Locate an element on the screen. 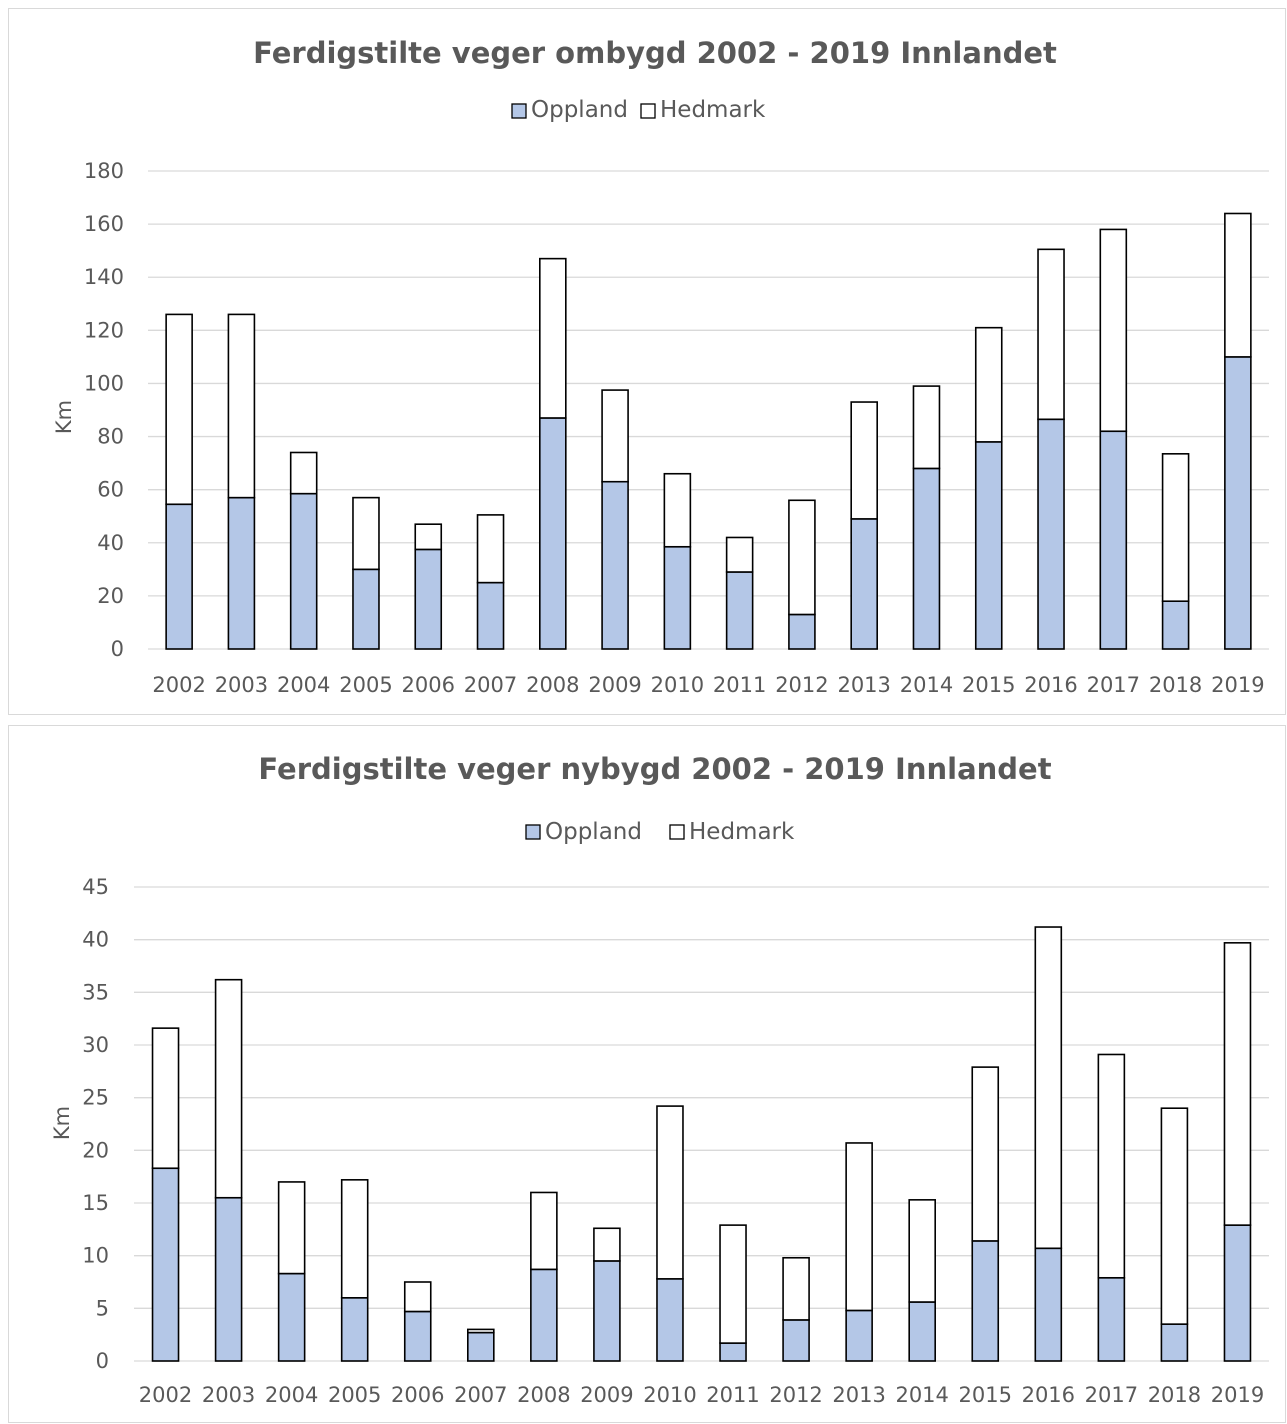  x-tick-label: 2016 is located at coordinates (1048, 1395).